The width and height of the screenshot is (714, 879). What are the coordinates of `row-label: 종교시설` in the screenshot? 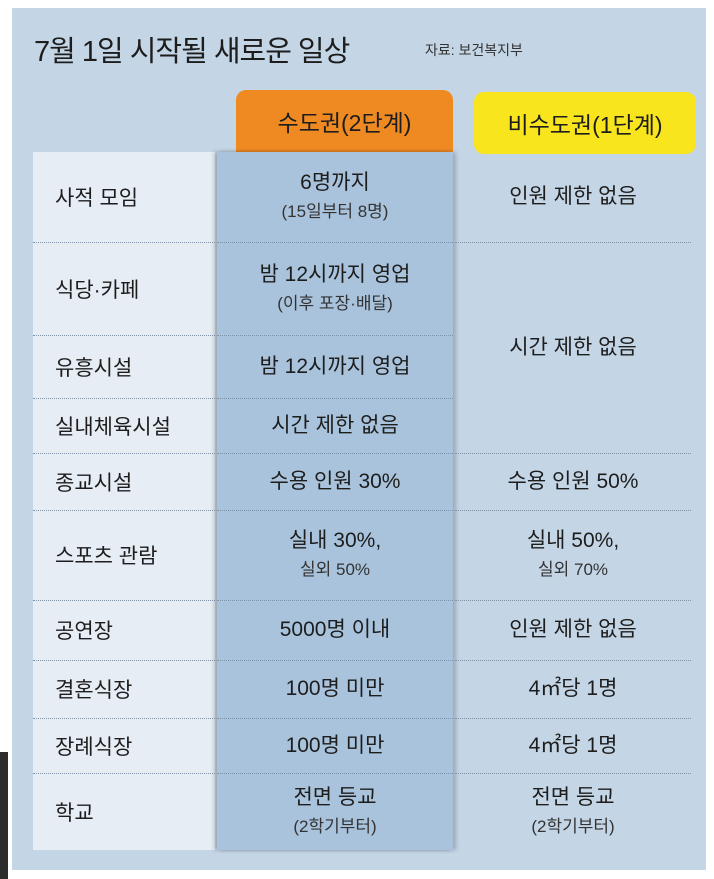 It's located at (94, 483).